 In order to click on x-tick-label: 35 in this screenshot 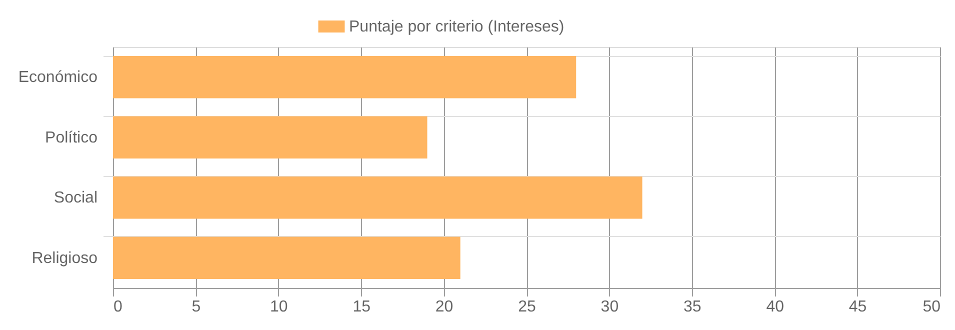, I will do `click(693, 307)`.